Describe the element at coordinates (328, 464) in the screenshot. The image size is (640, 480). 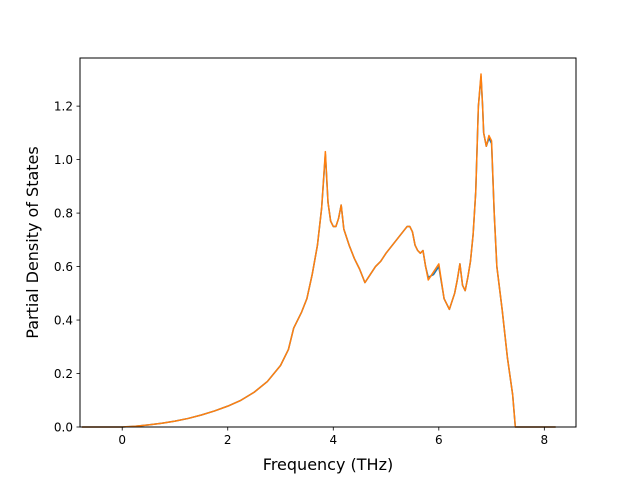
I see `x-axis-title: Frequency (THz)` at that location.